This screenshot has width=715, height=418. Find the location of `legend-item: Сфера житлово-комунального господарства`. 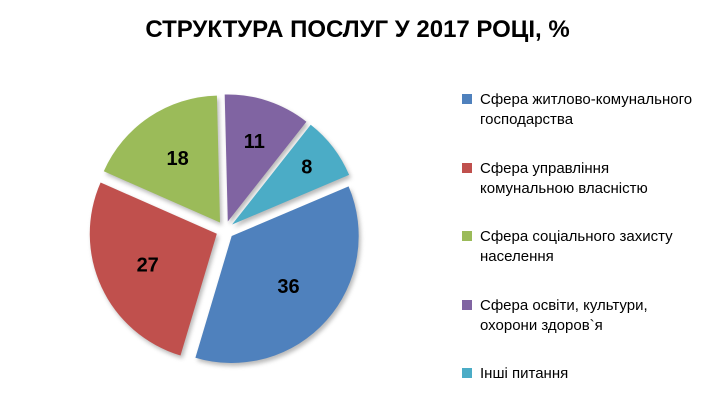

legend-item: Сфера житлово-комунального господарства is located at coordinates (584, 110).